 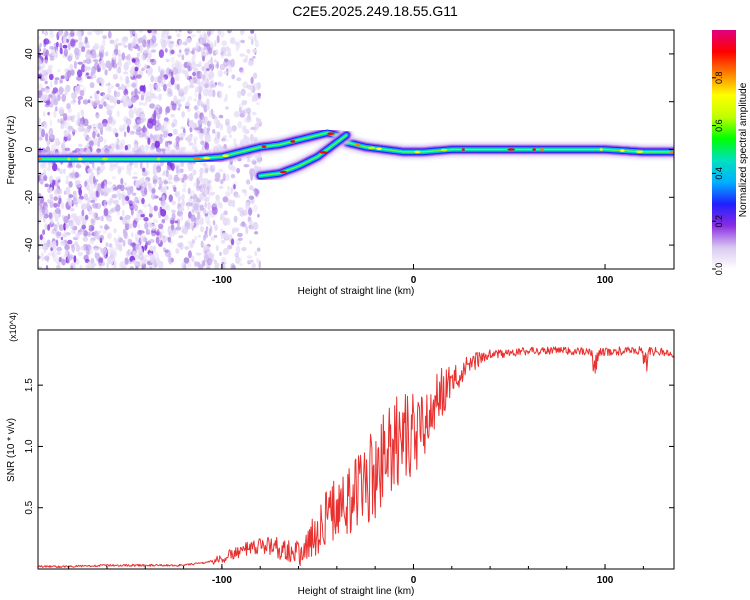 What do you see at coordinates (222, 280) in the screenshot?
I see `top-x-tick-label: -100` at bounding box center [222, 280].